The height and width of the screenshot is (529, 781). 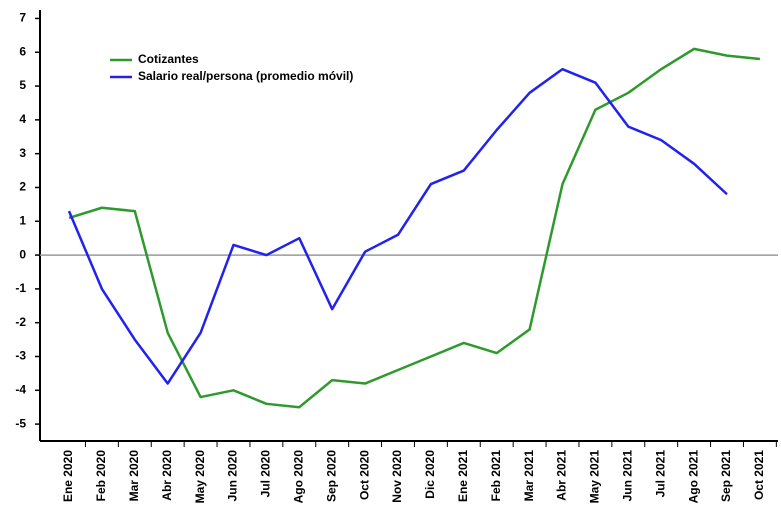 What do you see at coordinates (167, 475) in the screenshot?
I see `x-tick-label: Abr 2020` at bounding box center [167, 475].